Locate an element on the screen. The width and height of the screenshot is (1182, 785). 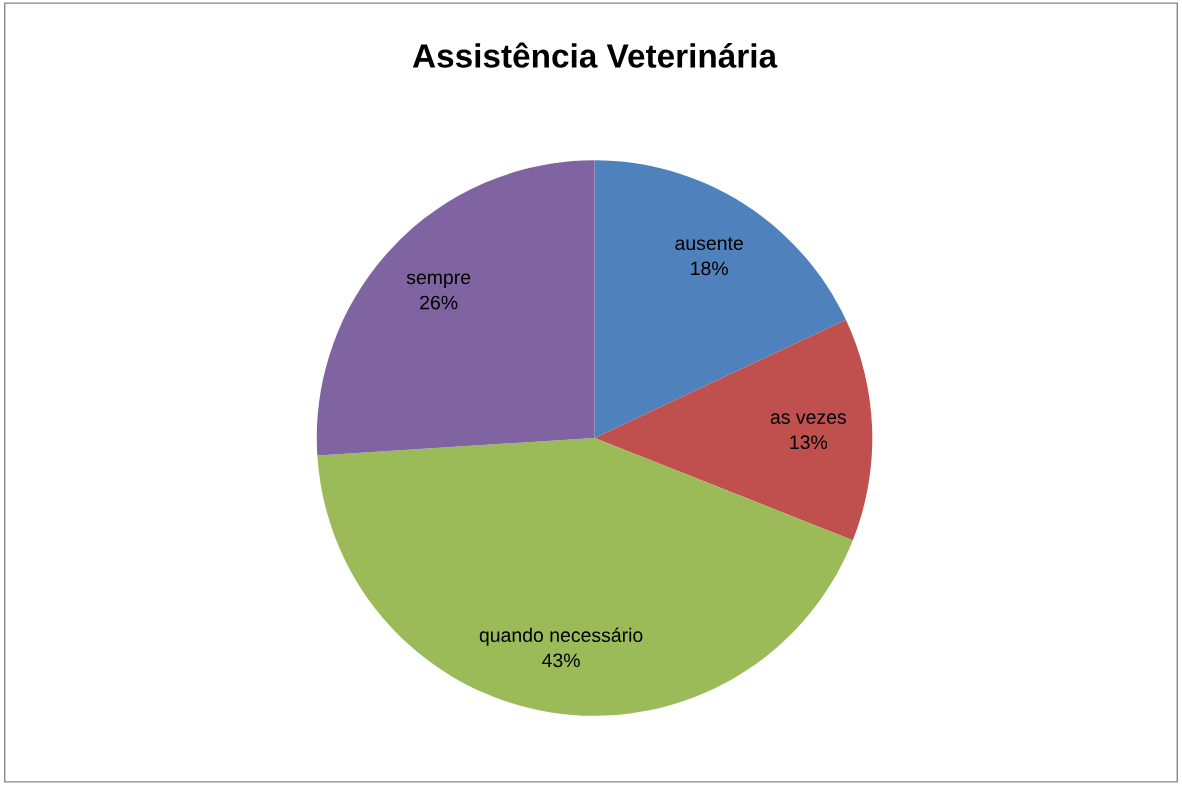
data-label: 13% is located at coordinates (809, 442).